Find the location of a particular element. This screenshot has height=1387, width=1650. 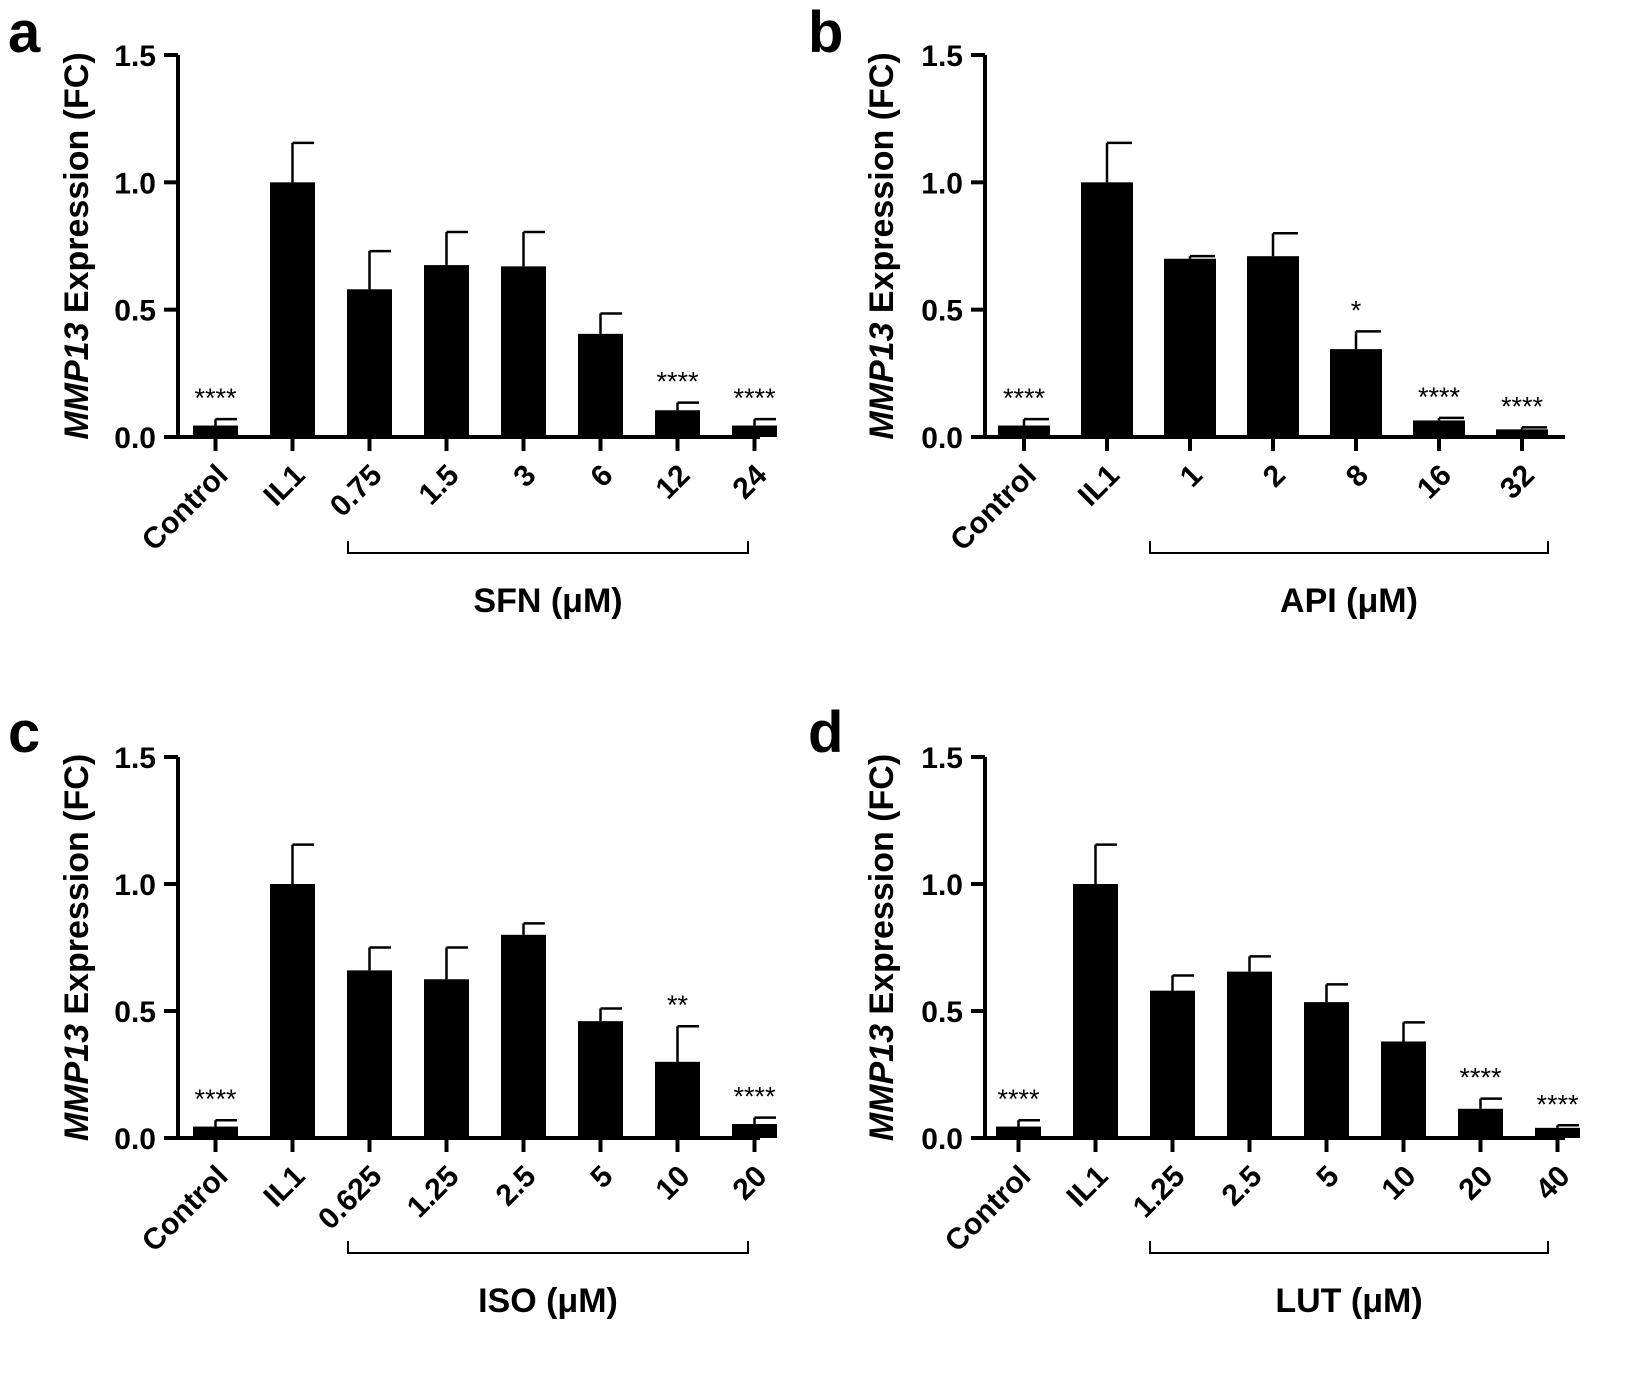

category-label: 0.75 is located at coordinates (356, 491).